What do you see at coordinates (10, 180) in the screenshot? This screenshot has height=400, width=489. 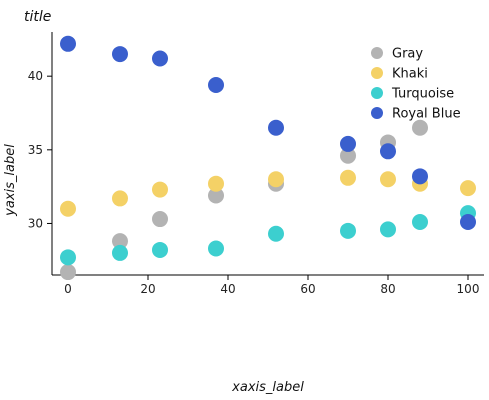 I see `y-axis-title: yaxis_label` at bounding box center [10, 180].